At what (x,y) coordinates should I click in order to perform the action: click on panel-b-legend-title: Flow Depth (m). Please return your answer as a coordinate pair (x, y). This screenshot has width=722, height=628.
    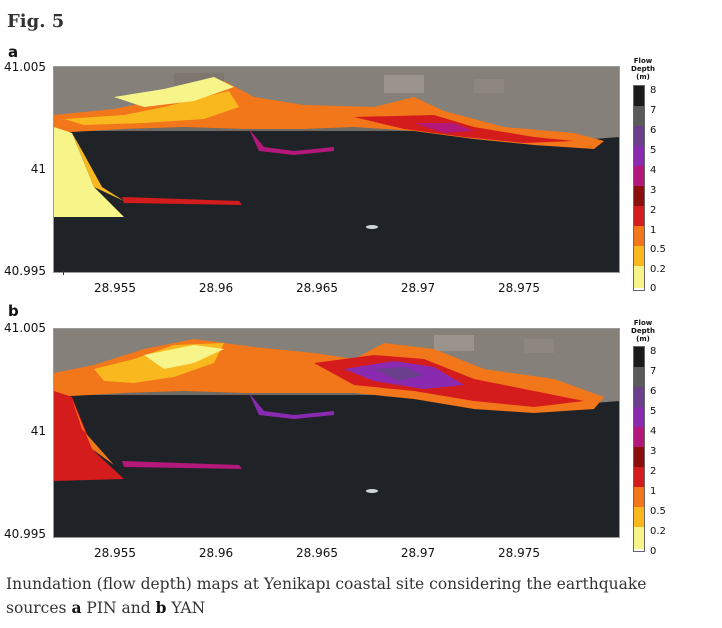
    Looking at the image, I should click on (643, 331).